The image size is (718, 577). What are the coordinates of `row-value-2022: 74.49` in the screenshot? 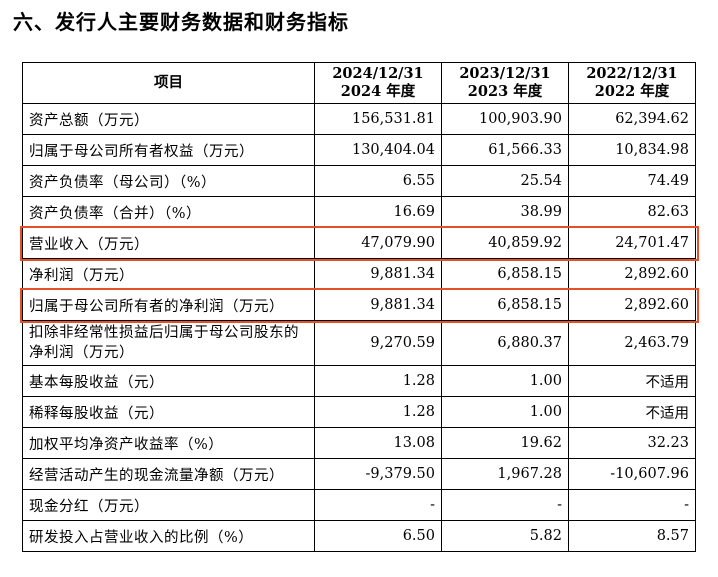 It's located at (632, 181).